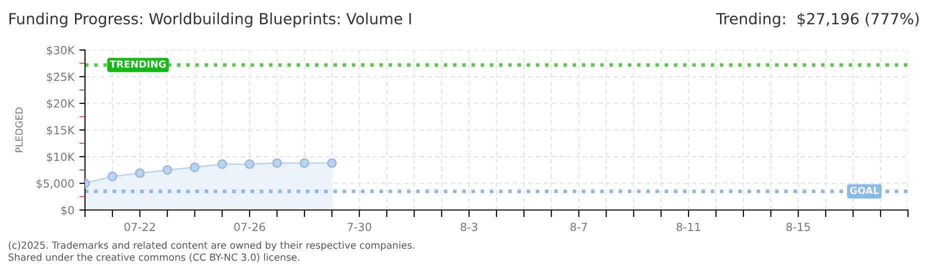  I want to click on y-tick-label: $25K, so click(61, 77).